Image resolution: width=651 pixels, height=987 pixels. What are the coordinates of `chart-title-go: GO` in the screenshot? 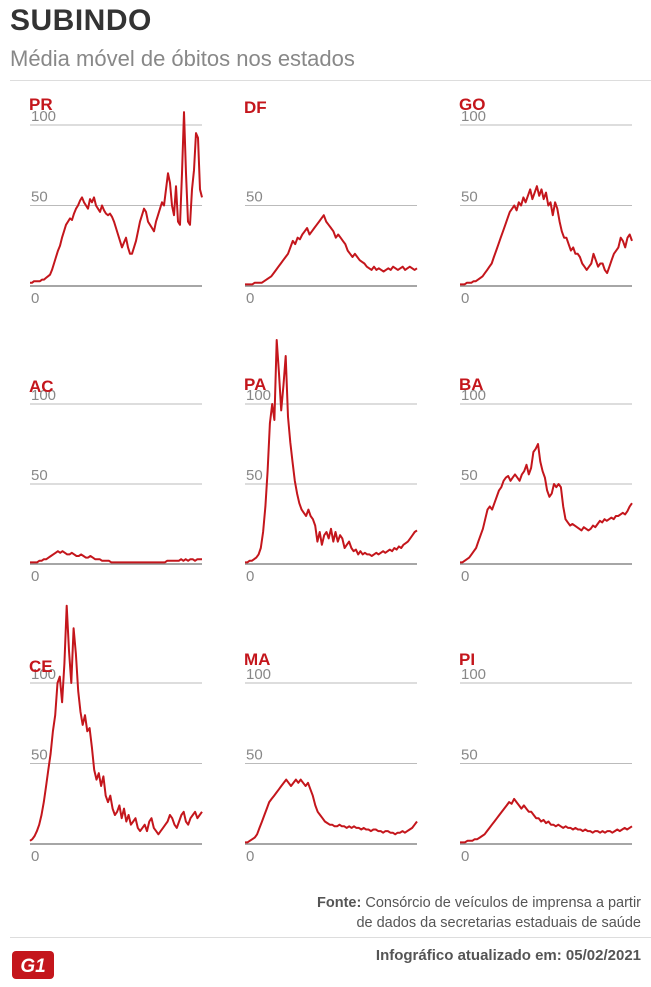 It's located at (472, 104).